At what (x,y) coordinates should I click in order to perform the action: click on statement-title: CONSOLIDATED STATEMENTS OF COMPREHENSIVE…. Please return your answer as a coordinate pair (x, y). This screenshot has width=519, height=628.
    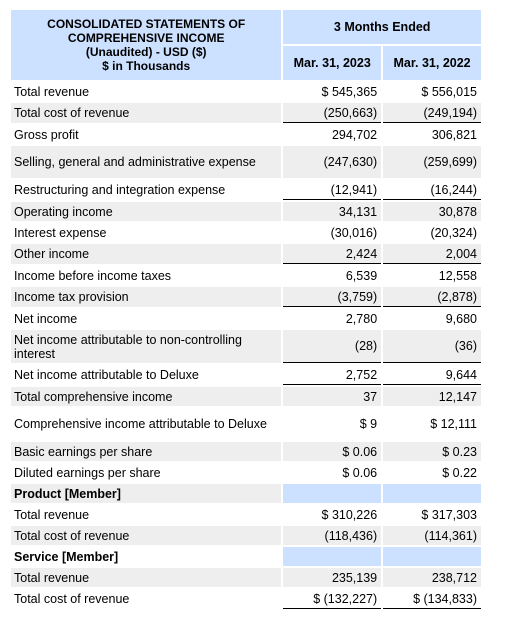
    Looking at the image, I should click on (146, 45).